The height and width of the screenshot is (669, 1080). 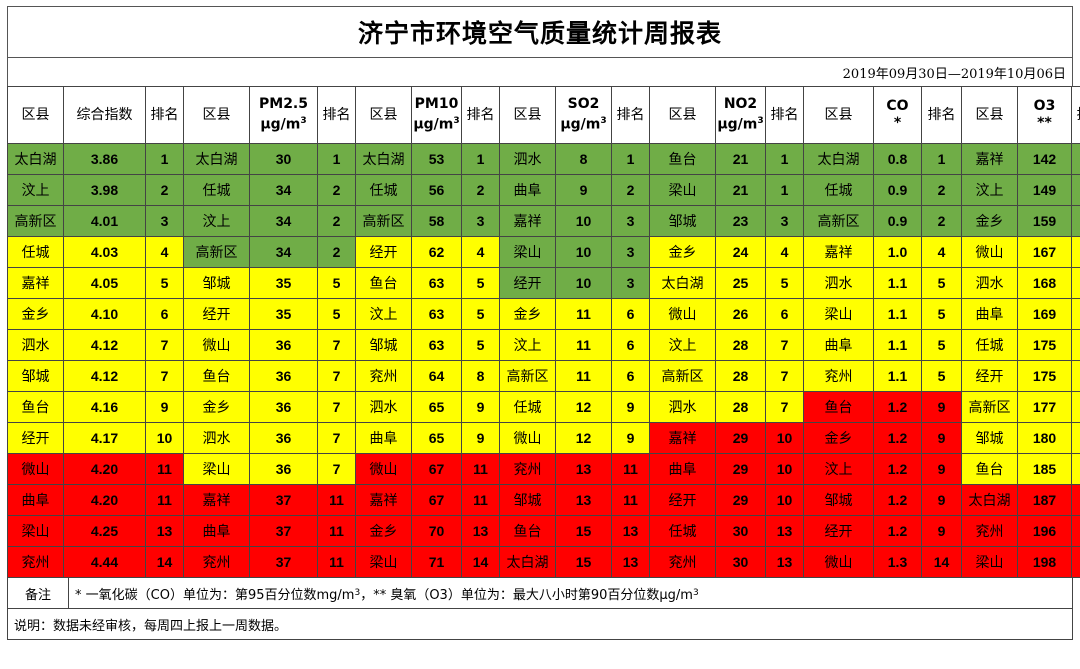 What do you see at coordinates (217, 407) in the screenshot?
I see `county-cell: 金乡` at bounding box center [217, 407].